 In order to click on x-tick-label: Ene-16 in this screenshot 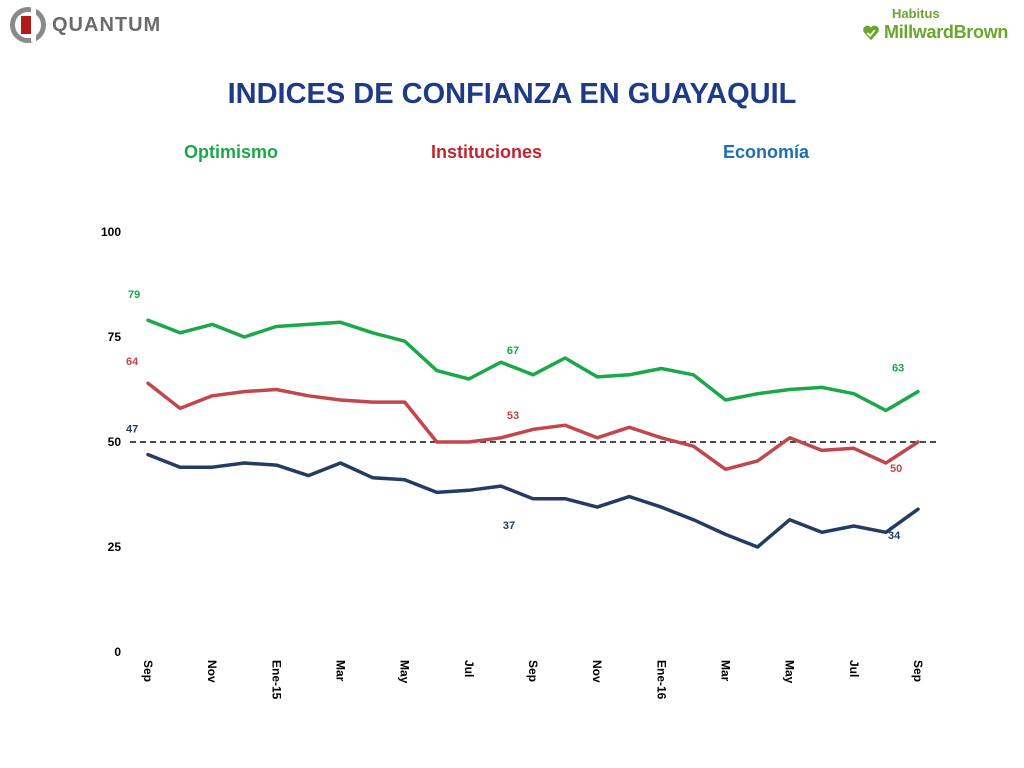, I will do `click(661, 680)`.